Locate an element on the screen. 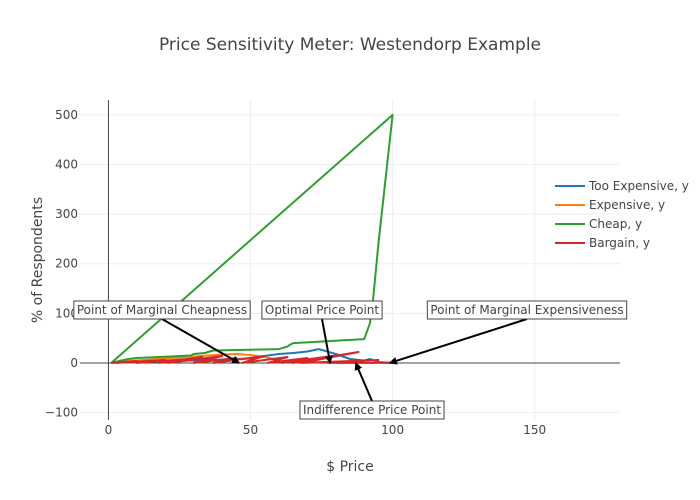  annotation: Point of Marginal Expensiveness is located at coordinates (508, 332).